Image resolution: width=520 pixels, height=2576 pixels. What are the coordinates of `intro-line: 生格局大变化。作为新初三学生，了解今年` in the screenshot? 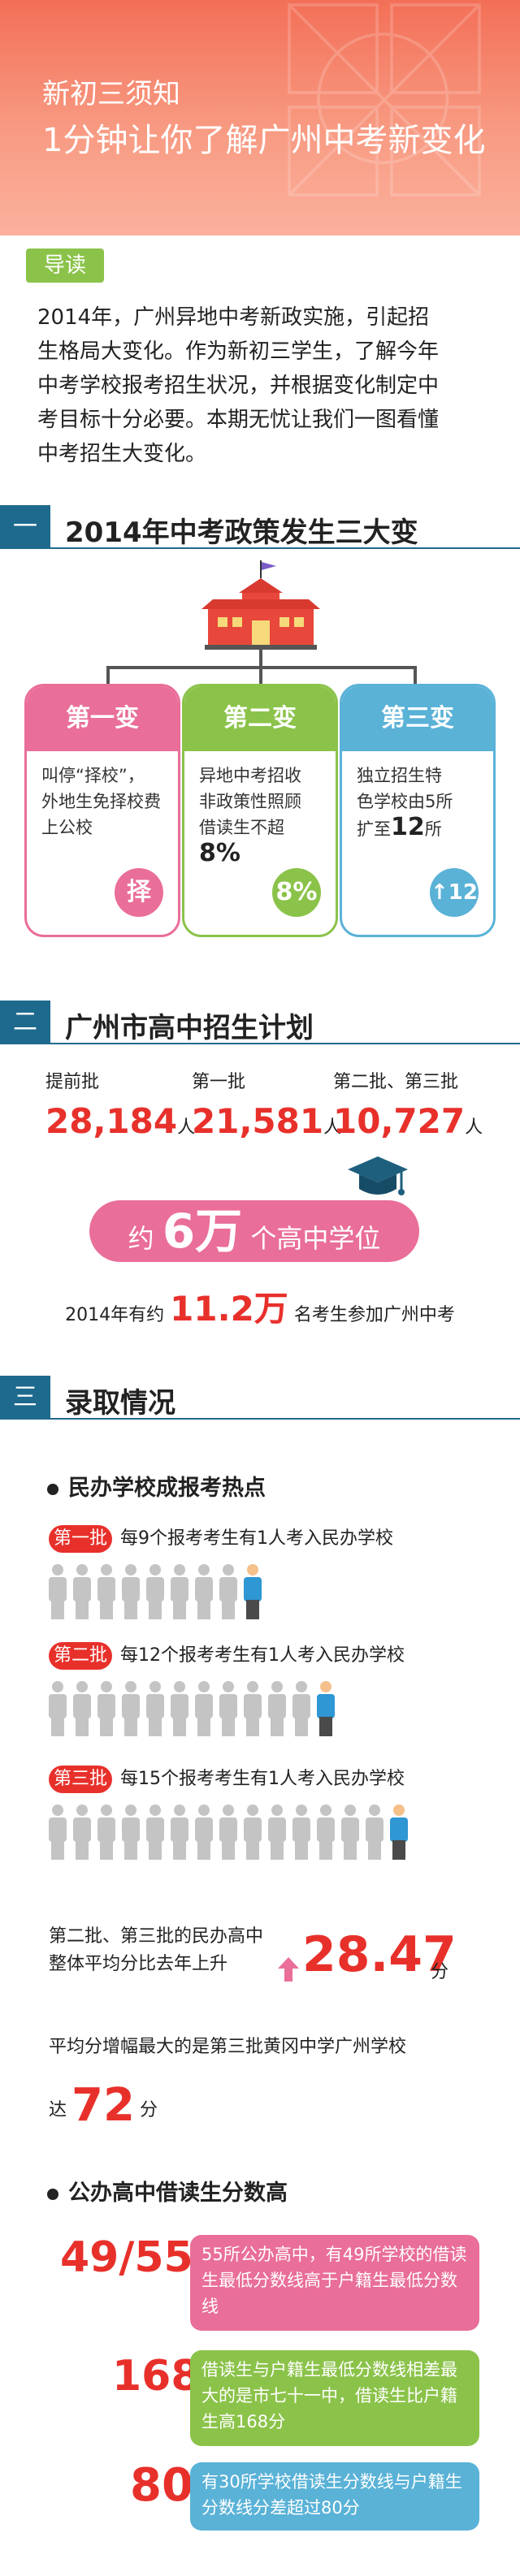 It's located at (238, 352).